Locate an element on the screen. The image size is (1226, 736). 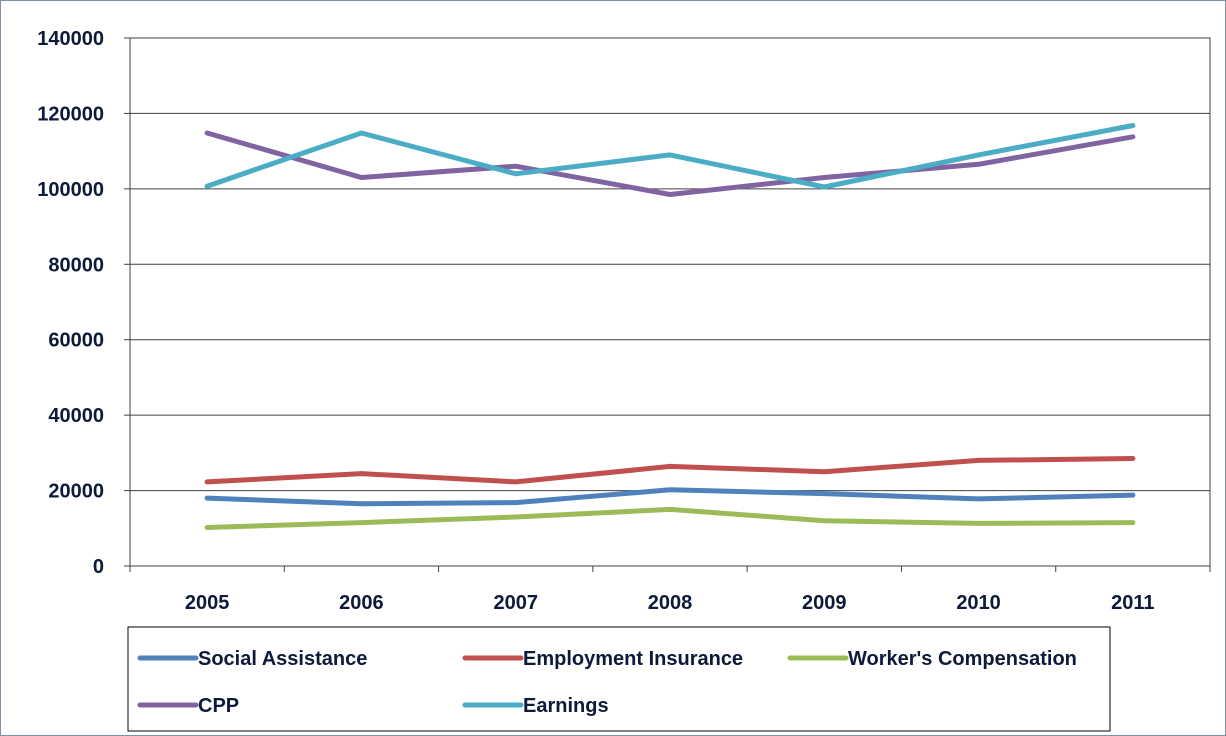
legend-label-worker-s-compensation: Worker's Compensation is located at coordinates (962, 659).